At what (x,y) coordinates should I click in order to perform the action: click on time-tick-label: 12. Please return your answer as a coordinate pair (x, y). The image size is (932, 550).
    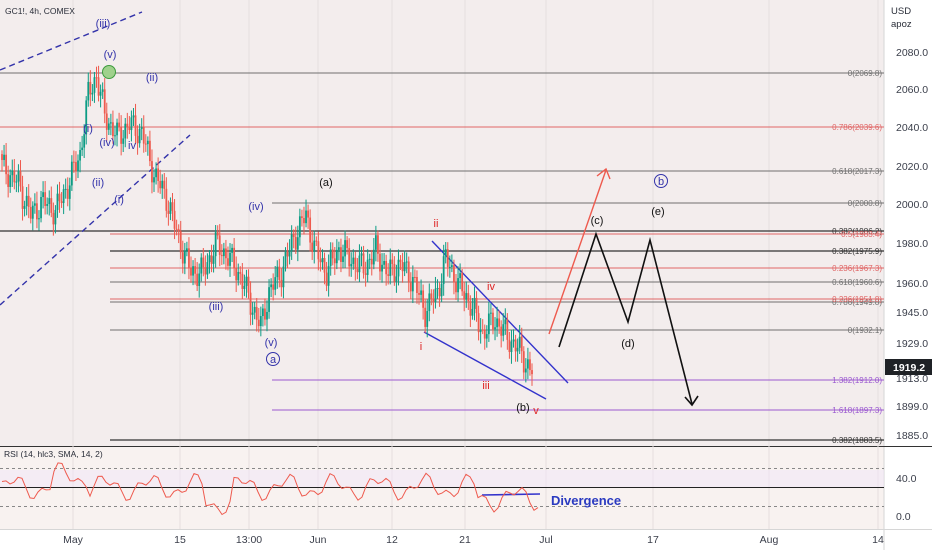
    Looking at the image, I should click on (392, 540).